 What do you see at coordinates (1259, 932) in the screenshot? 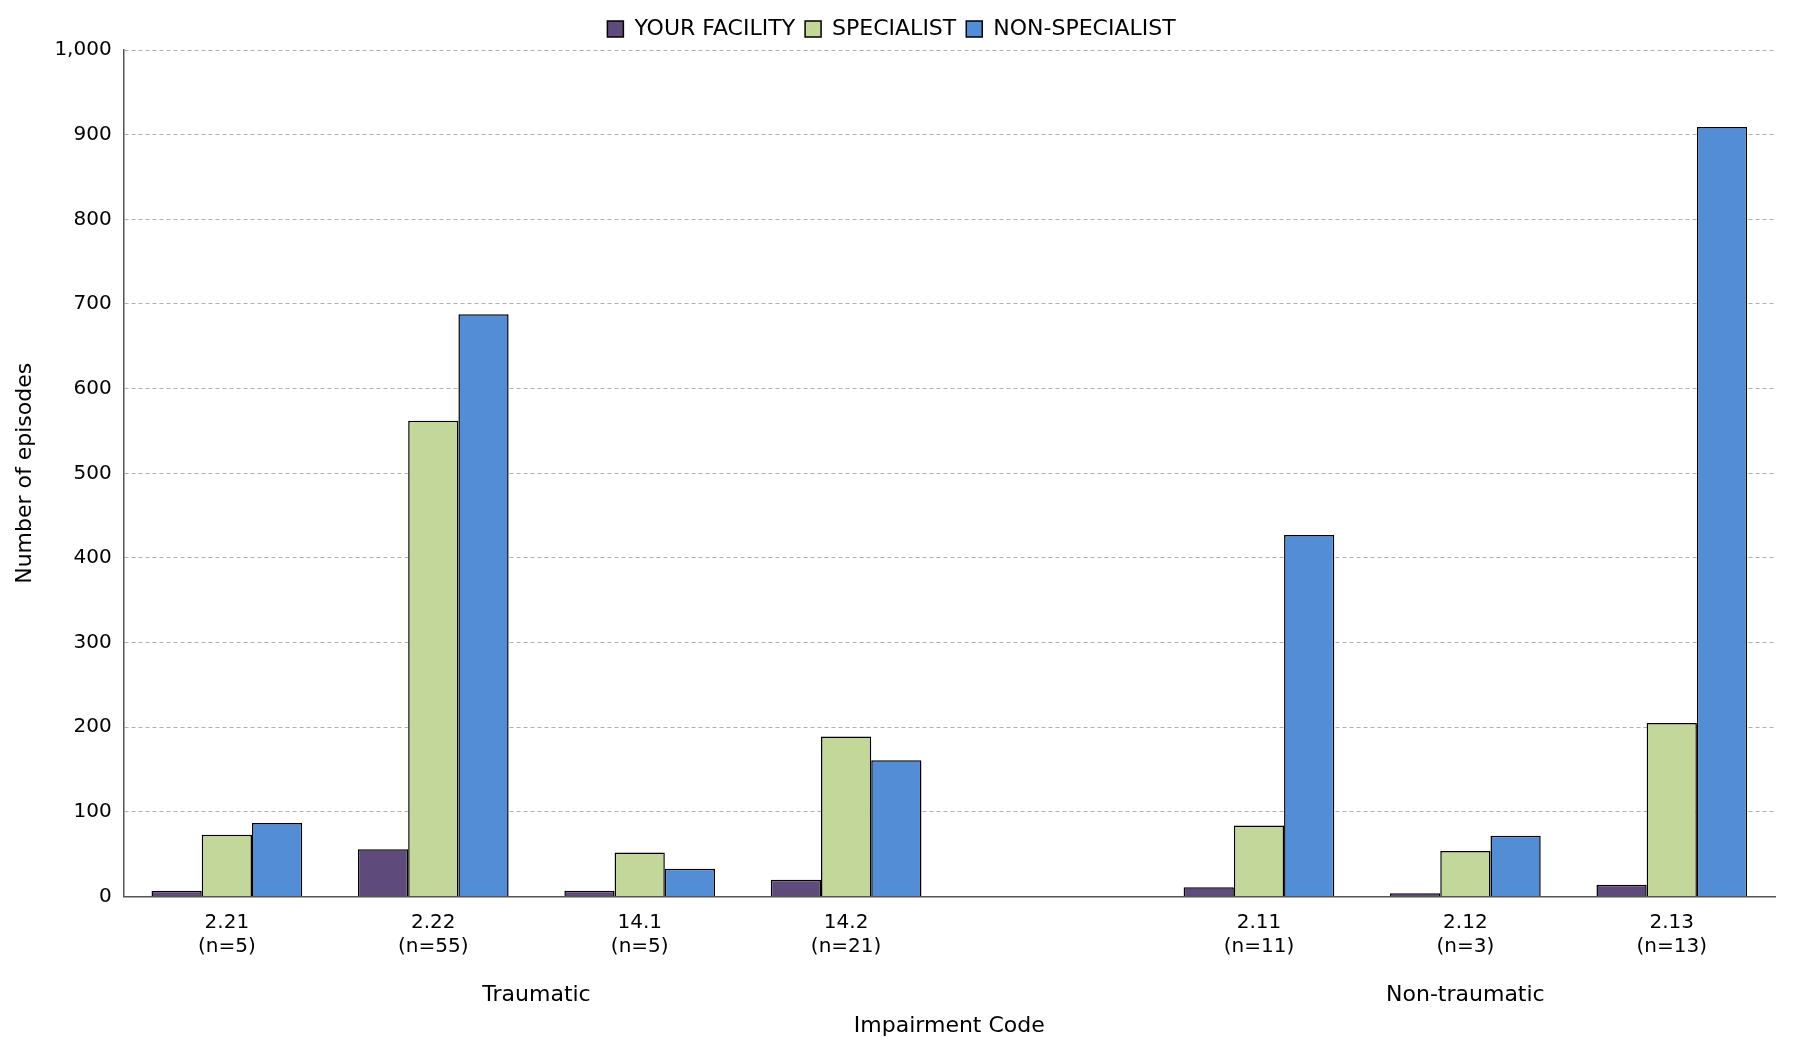
I see `x-tick-label: 2.11 (n=11)` at bounding box center [1259, 932].